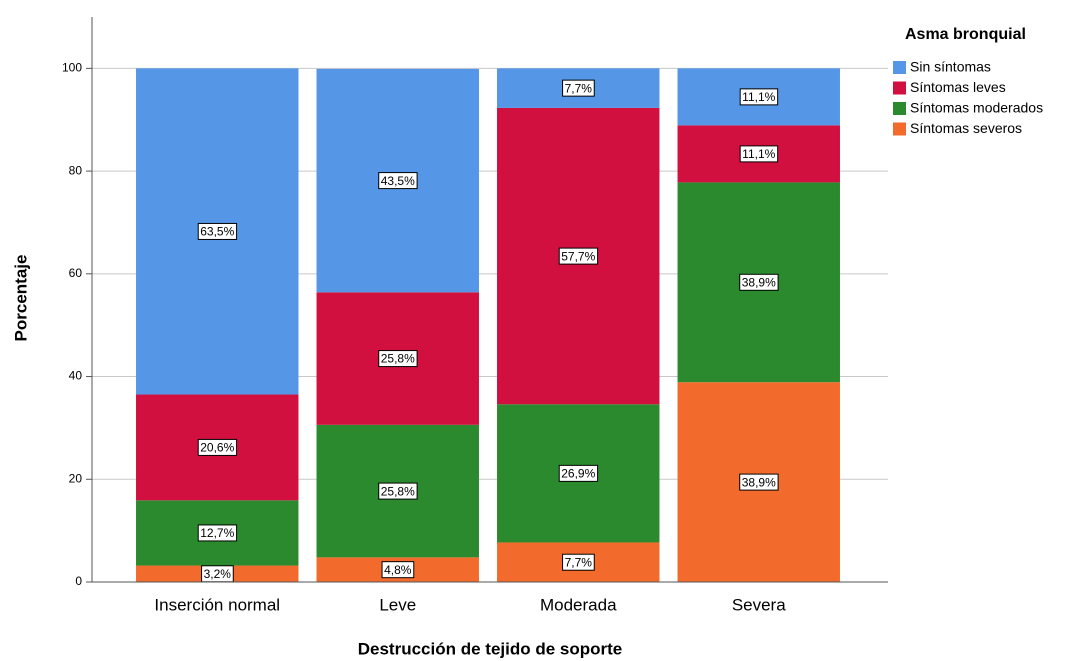 Image resolution: width=1088 pixels, height=661 pixels. What do you see at coordinates (976, 108) in the screenshot?
I see `legend-label: Síntomas moderados` at bounding box center [976, 108].